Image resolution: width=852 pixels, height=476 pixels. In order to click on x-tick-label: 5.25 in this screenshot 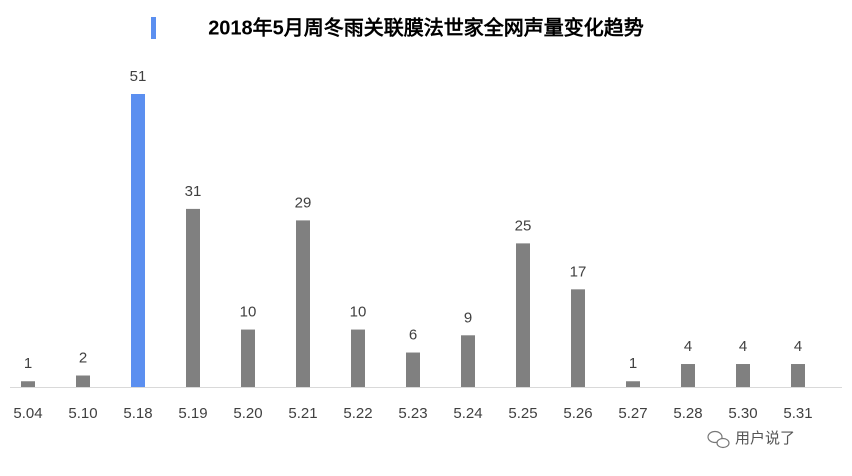, I will do `click(522, 413)`.